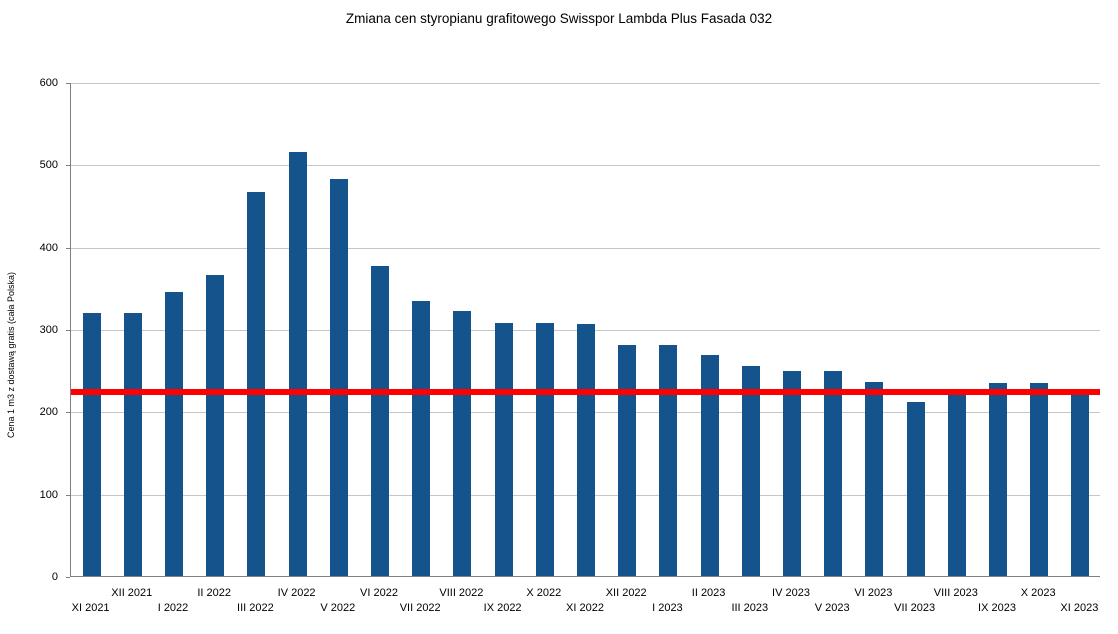 The image size is (1118, 634). What do you see at coordinates (997, 608) in the screenshot?
I see `x-tick-label: IX 2023` at bounding box center [997, 608].